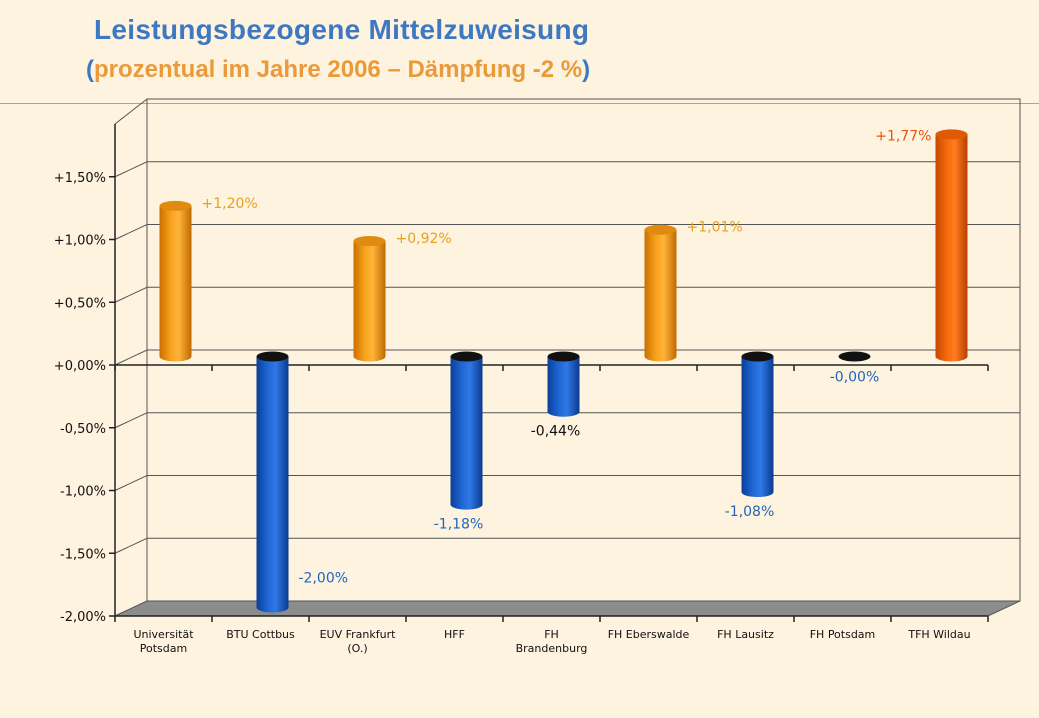 The height and width of the screenshot is (718, 1039). I want to click on y-tick-label: -1,50%, so click(83, 554).